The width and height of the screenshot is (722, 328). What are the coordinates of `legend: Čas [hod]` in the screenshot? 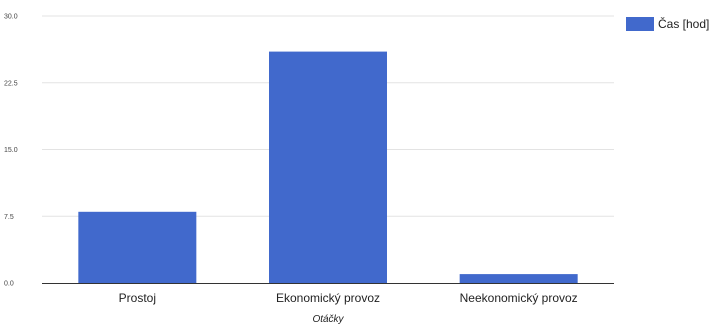 It's located at (667, 23).